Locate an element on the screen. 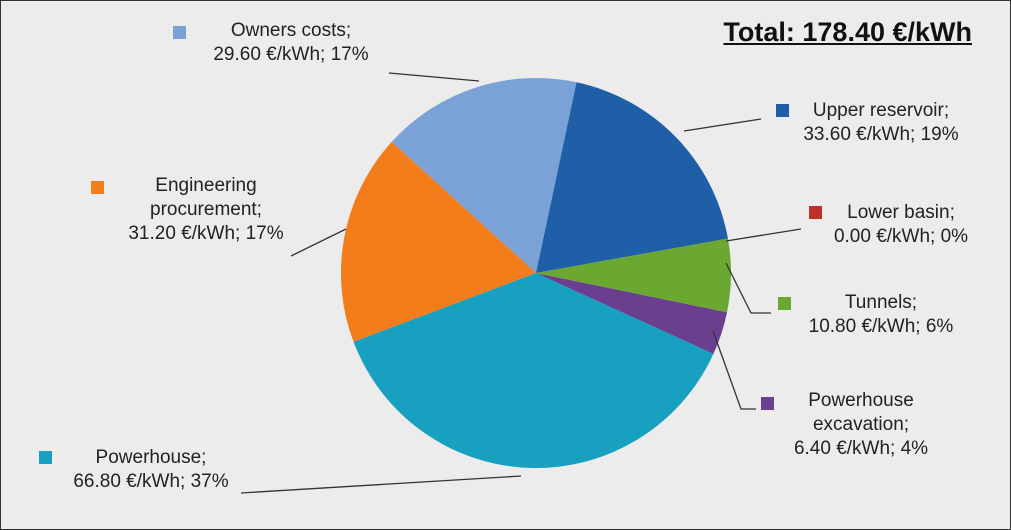  value-label: 6.40 €/kWh; 4% is located at coordinates (861, 448).